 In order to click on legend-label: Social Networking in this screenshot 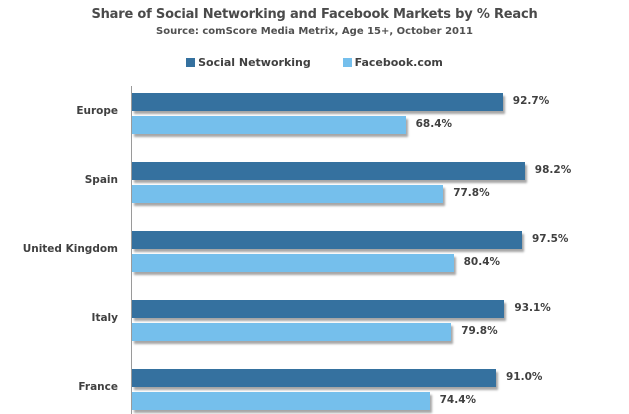, I will do `click(254, 62)`.